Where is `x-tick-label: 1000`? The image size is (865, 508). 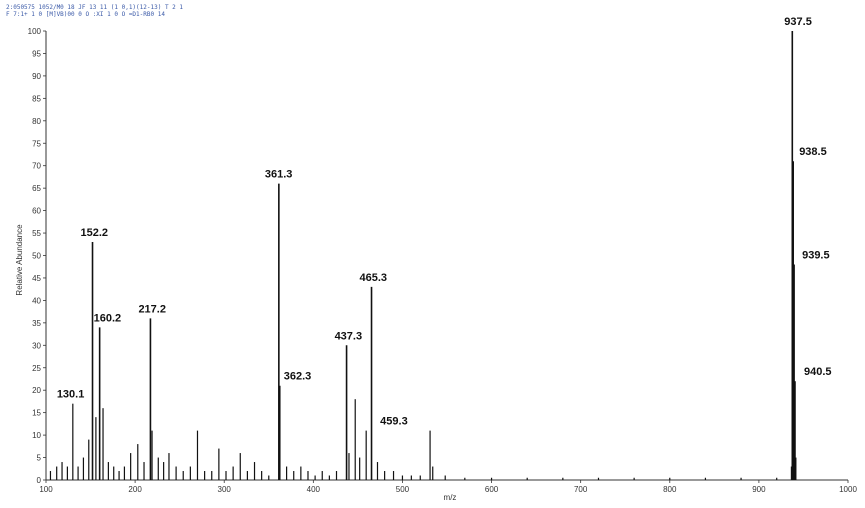
x-tick-label: 1000 is located at coordinates (848, 489).